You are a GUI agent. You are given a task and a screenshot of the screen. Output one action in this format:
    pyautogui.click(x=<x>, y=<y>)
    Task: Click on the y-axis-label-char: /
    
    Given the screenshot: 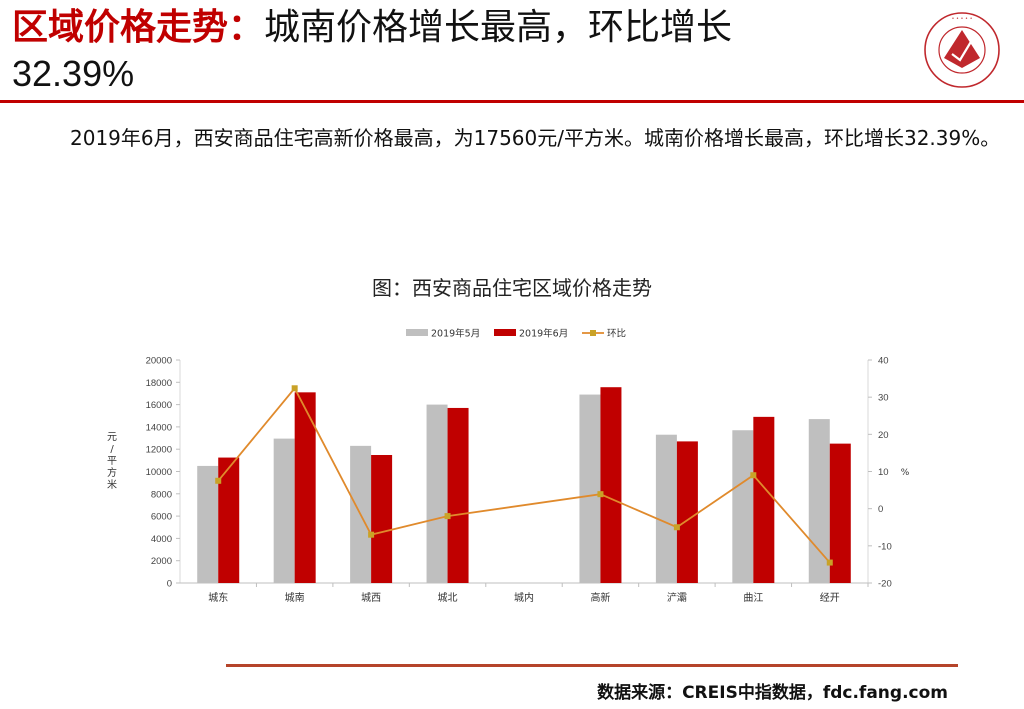 What is the action you would take?
    pyautogui.click(x=112, y=449)
    